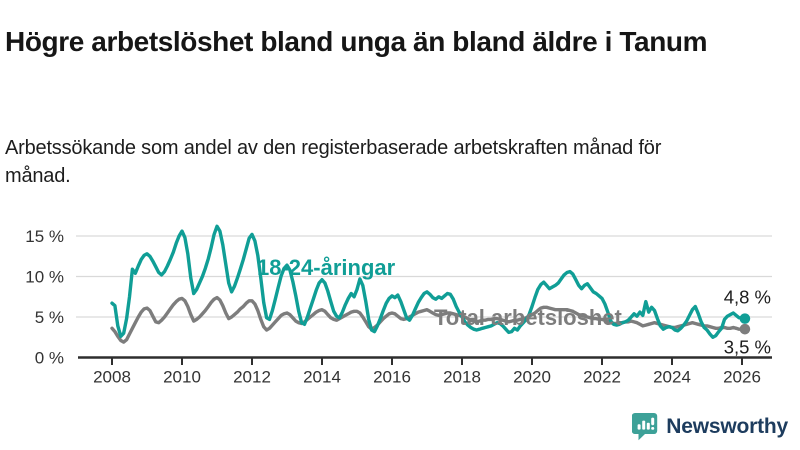 This screenshot has height=450, width=800. I want to click on x-tick-label: 2016, so click(392, 377).